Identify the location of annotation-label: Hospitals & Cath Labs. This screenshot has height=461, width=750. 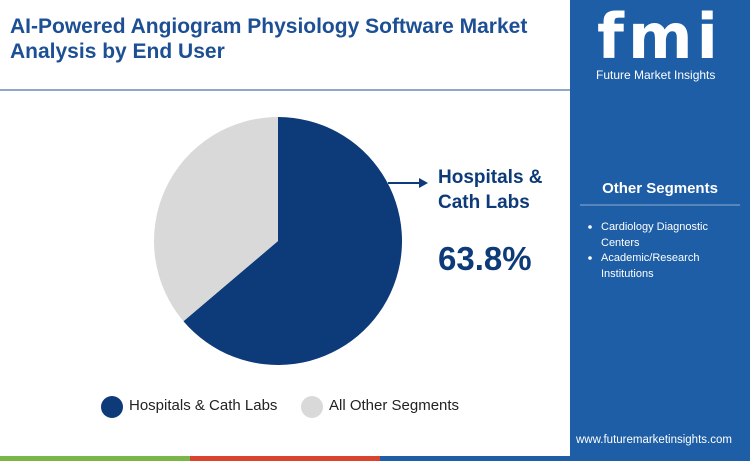
(490, 190).